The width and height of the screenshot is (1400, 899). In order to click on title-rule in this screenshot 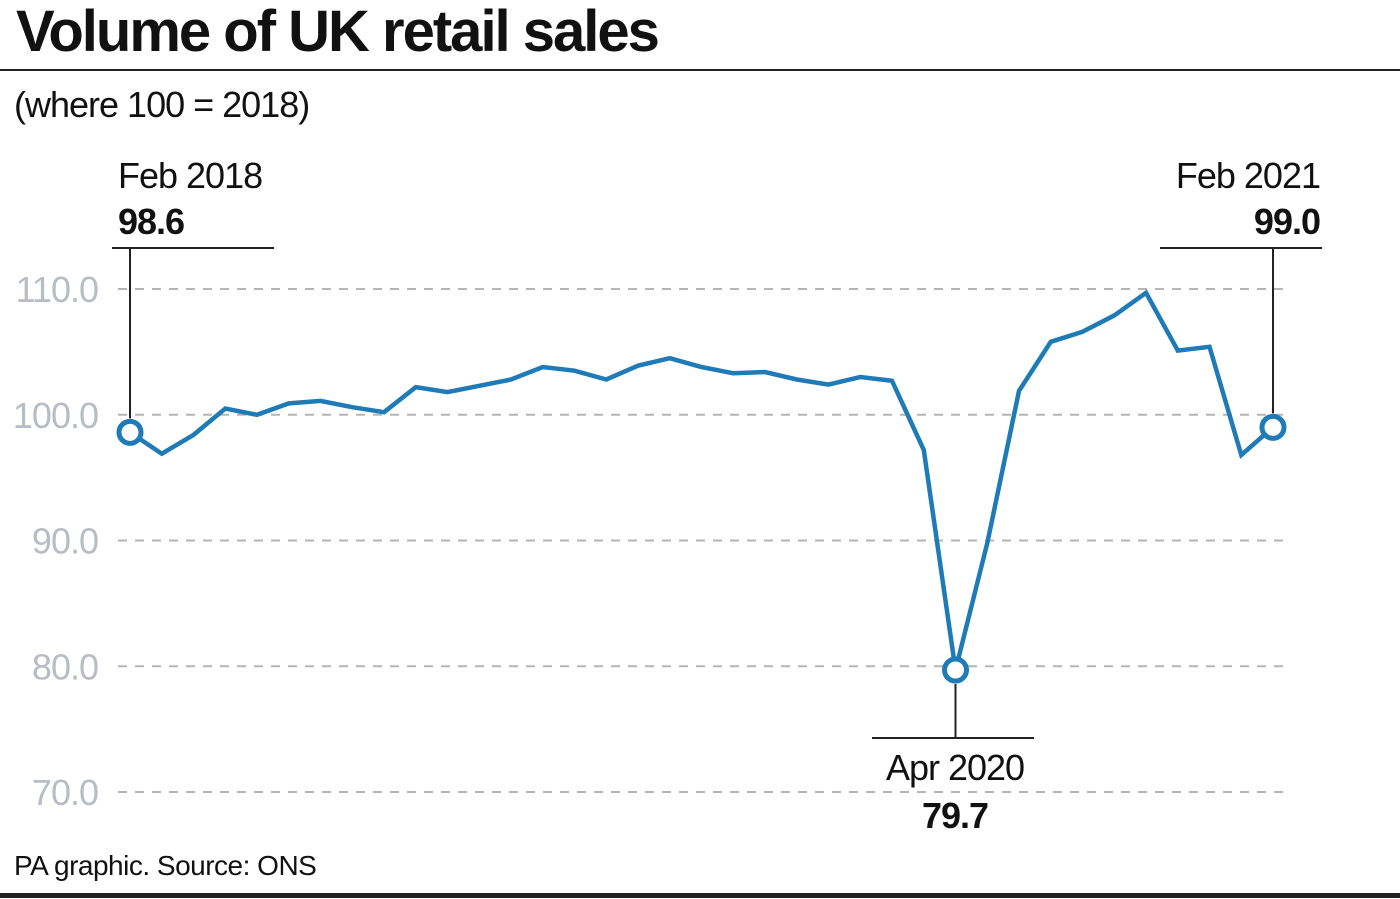, I will do `click(700, 70)`.